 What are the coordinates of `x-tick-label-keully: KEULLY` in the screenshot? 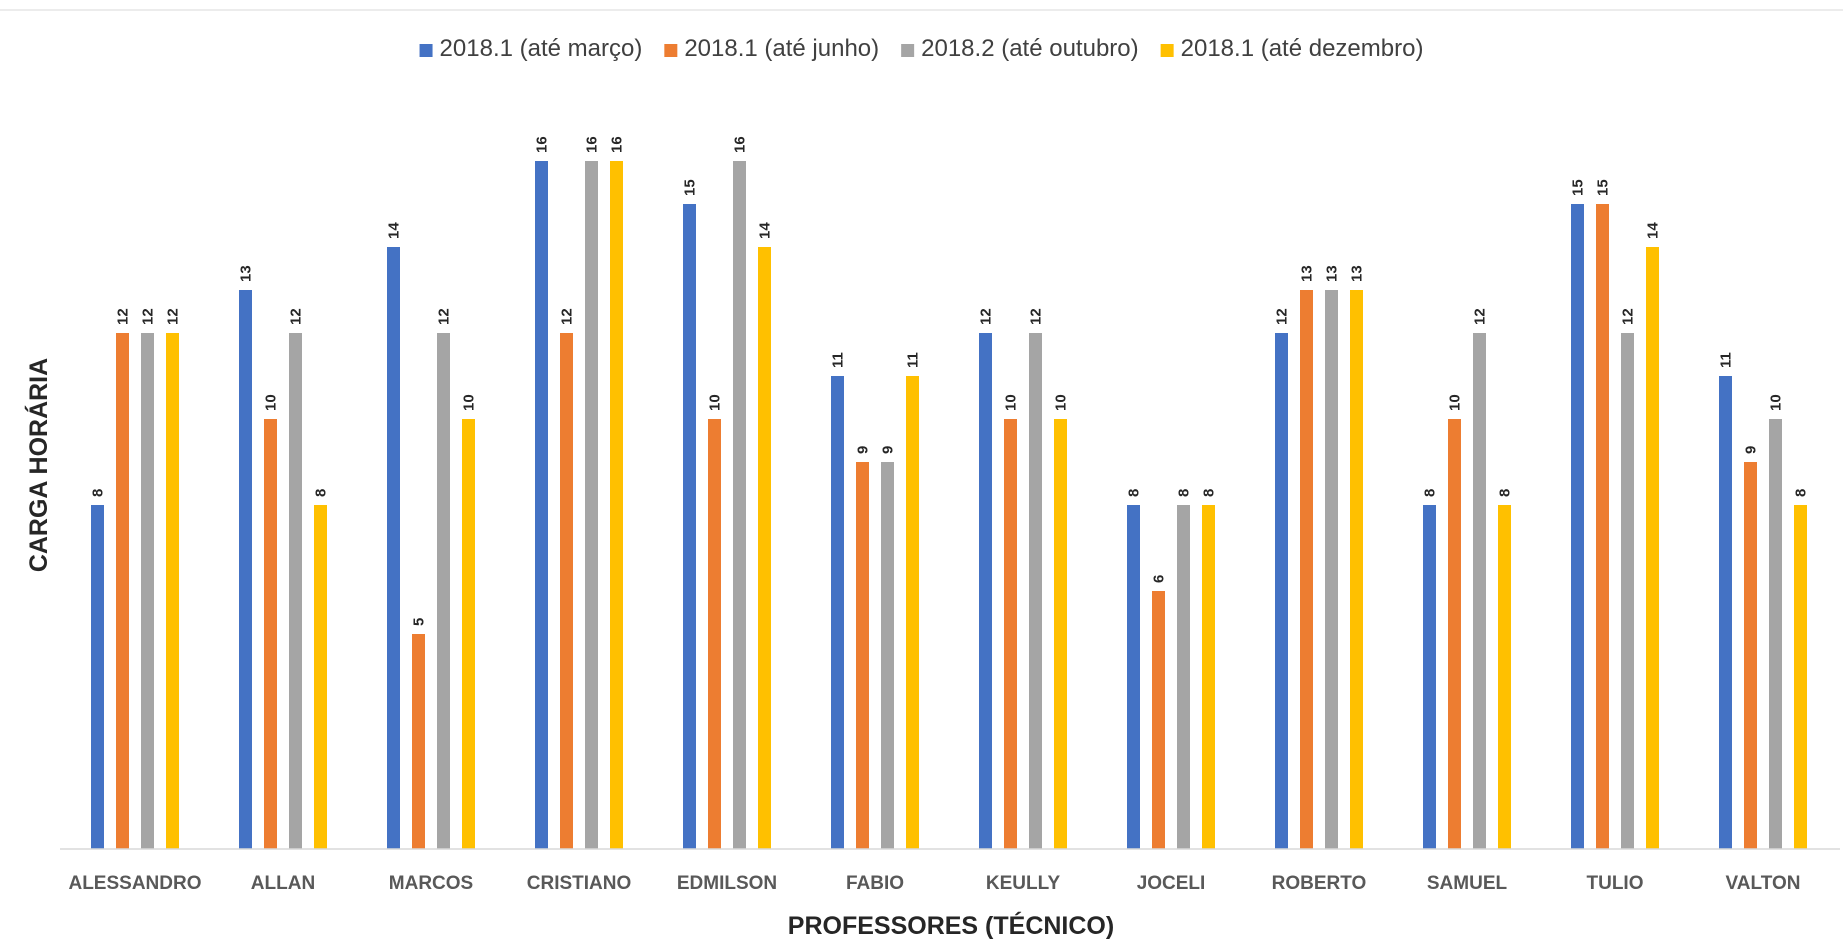 It's located at (1023, 883).